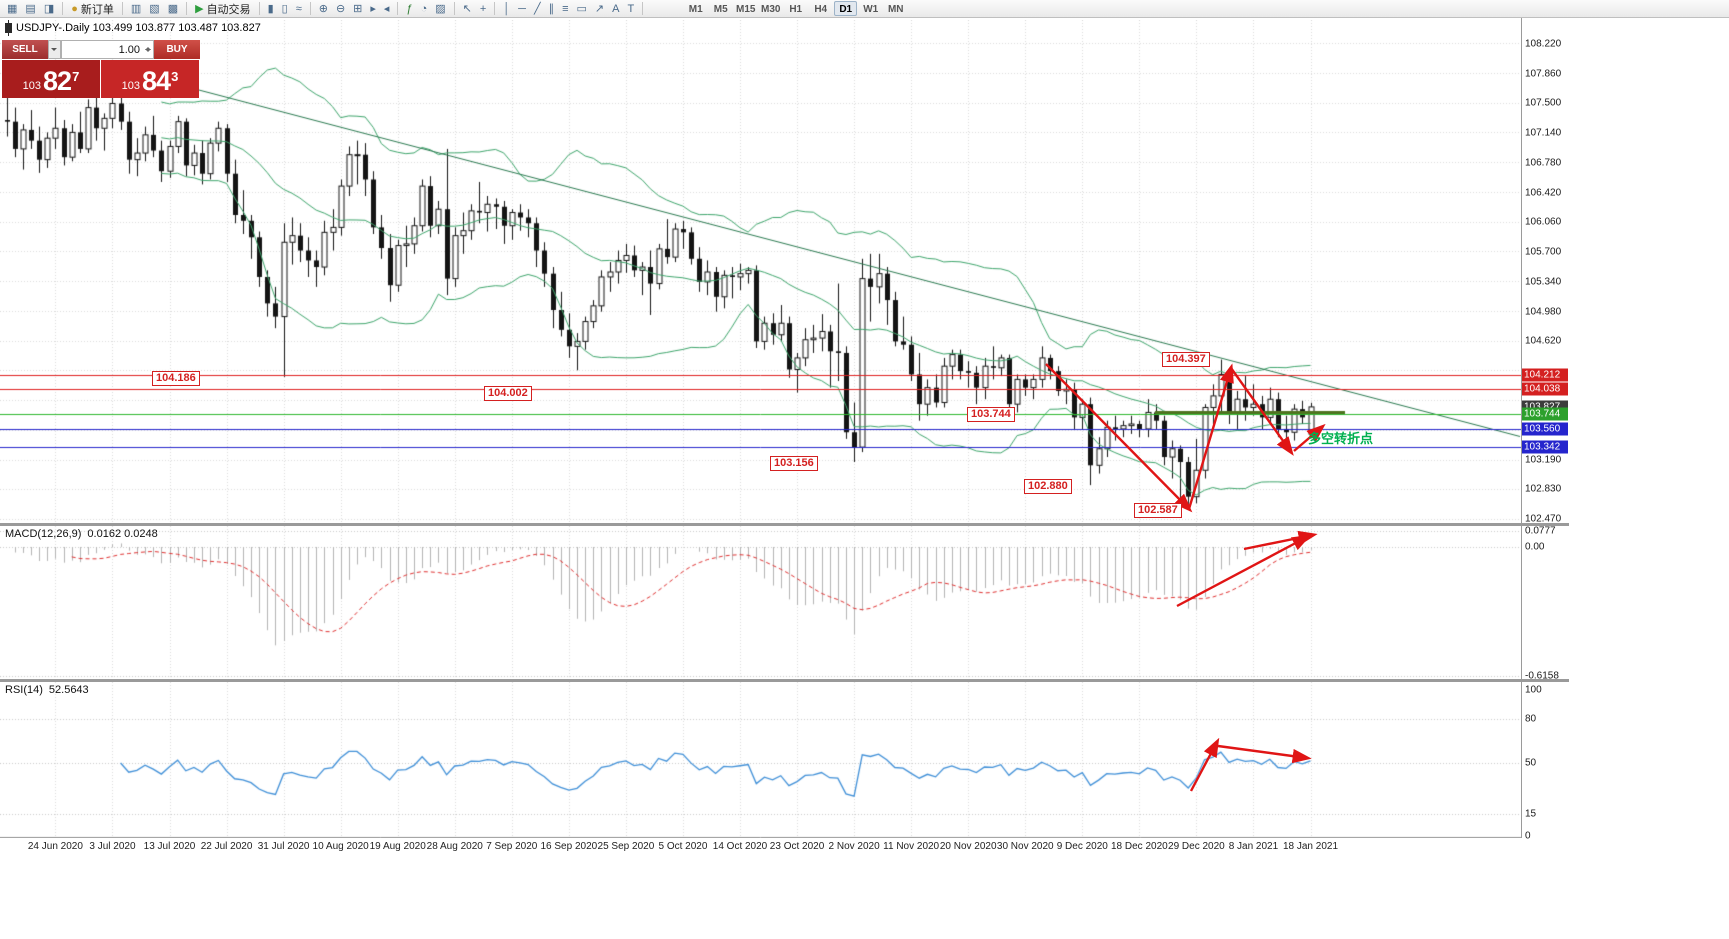  What do you see at coordinates (895, 9) in the screenshot?
I see `timeframe-mn: MN` at bounding box center [895, 9].